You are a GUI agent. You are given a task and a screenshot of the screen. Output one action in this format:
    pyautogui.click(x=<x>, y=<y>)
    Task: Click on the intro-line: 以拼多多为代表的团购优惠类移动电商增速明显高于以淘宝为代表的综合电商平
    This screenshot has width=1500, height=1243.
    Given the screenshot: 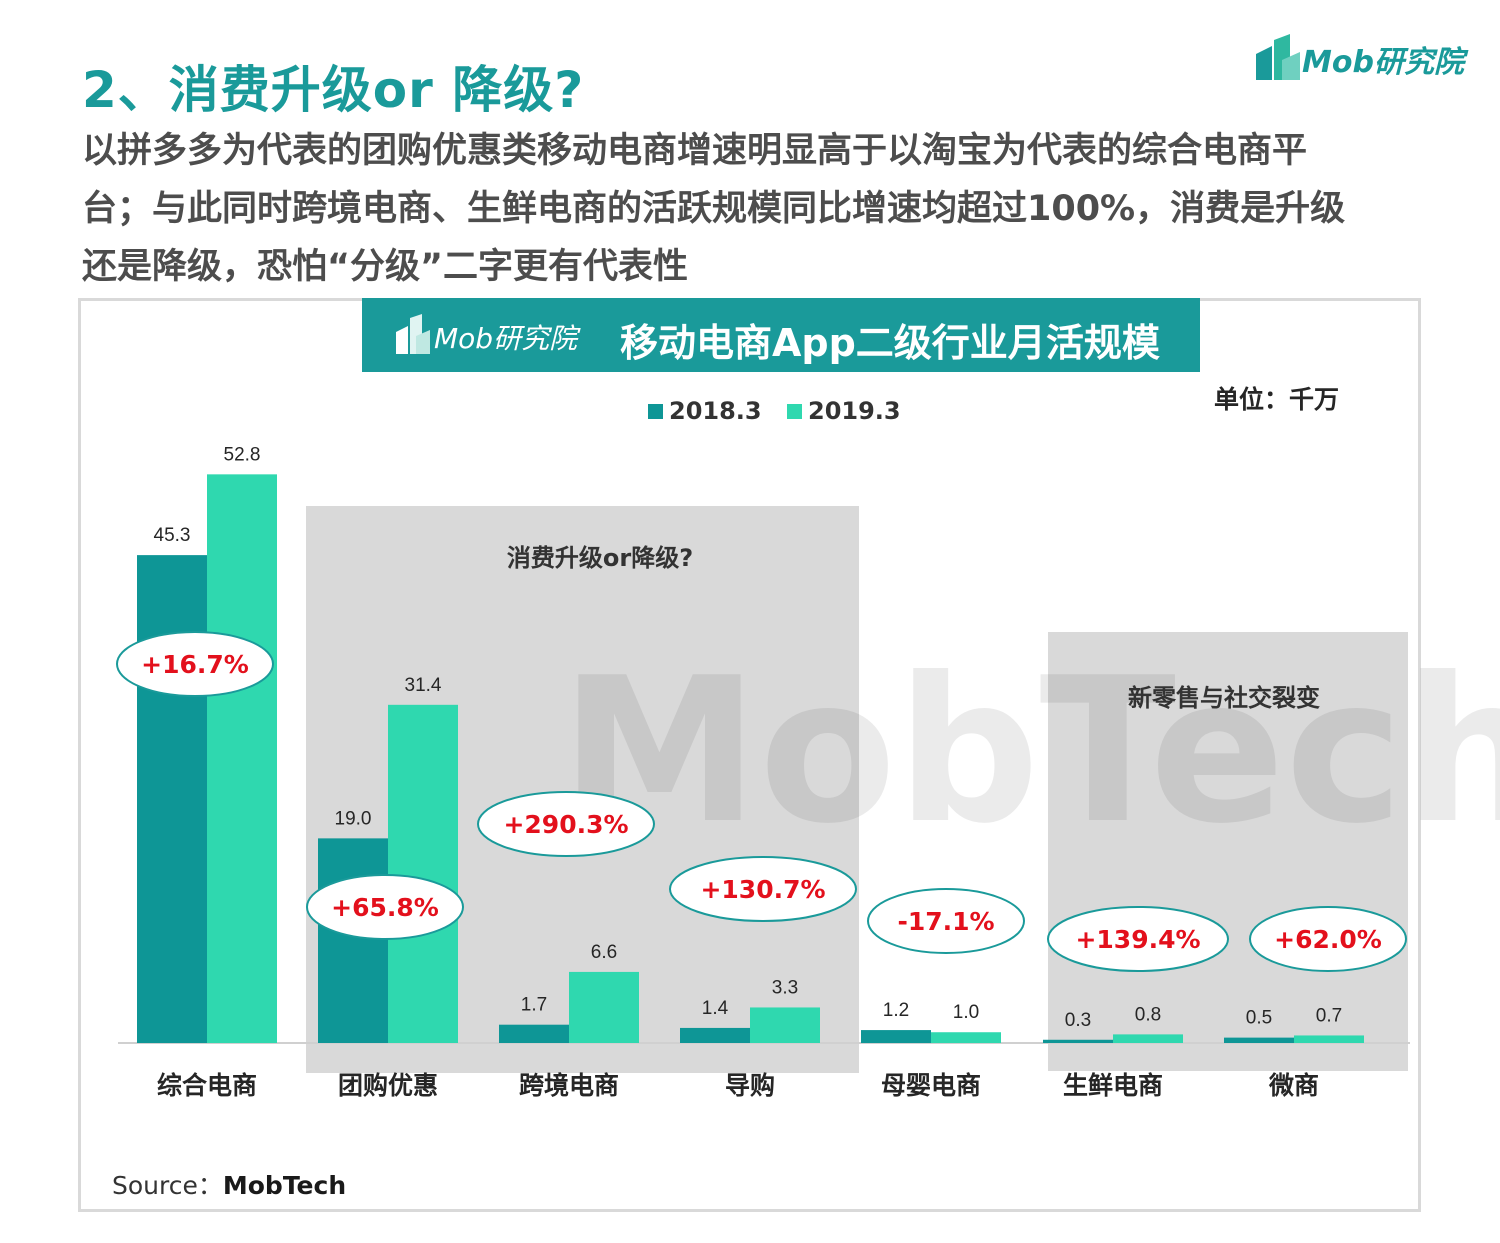 What is the action you would take?
    pyautogui.click(x=695, y=151)
    